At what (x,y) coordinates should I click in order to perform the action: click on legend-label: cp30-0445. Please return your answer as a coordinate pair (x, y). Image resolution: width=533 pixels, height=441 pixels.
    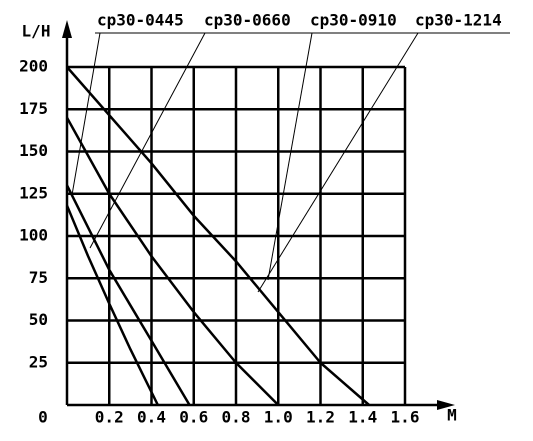
    Looking at the image, I should click on (140, 20).